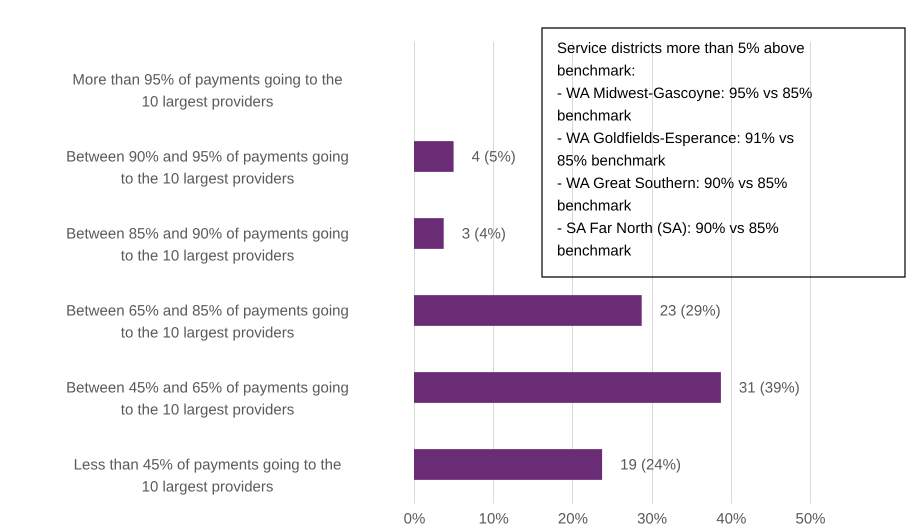  What do you see at coordinates (573, 518) in the screenshot?
I see `x-tick-label: 20%` at bounding box center [573, 518].